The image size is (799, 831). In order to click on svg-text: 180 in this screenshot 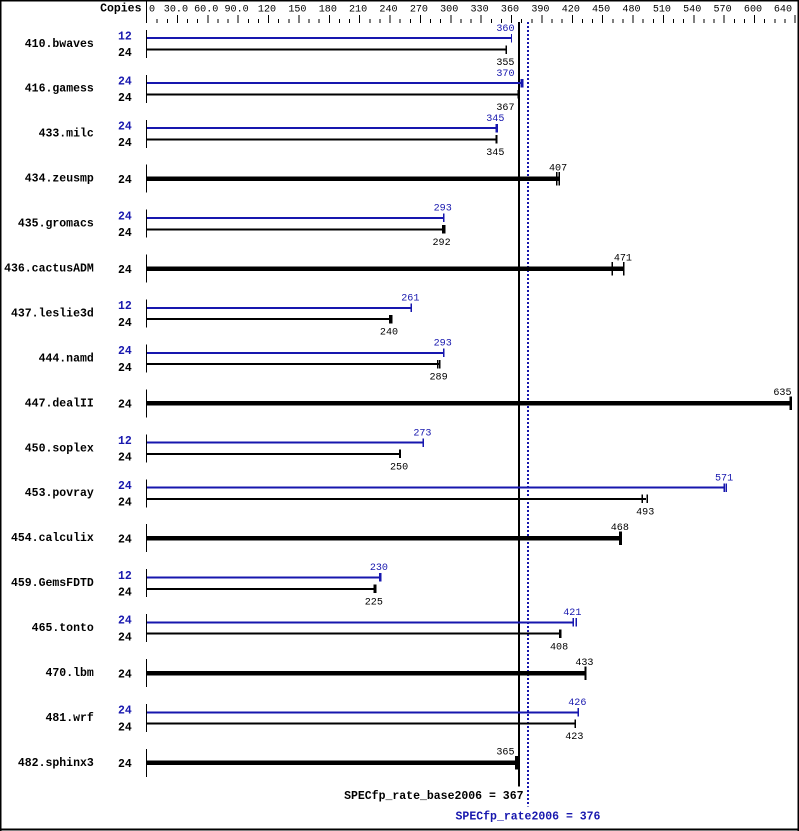, I will do `click(328, 10)`.